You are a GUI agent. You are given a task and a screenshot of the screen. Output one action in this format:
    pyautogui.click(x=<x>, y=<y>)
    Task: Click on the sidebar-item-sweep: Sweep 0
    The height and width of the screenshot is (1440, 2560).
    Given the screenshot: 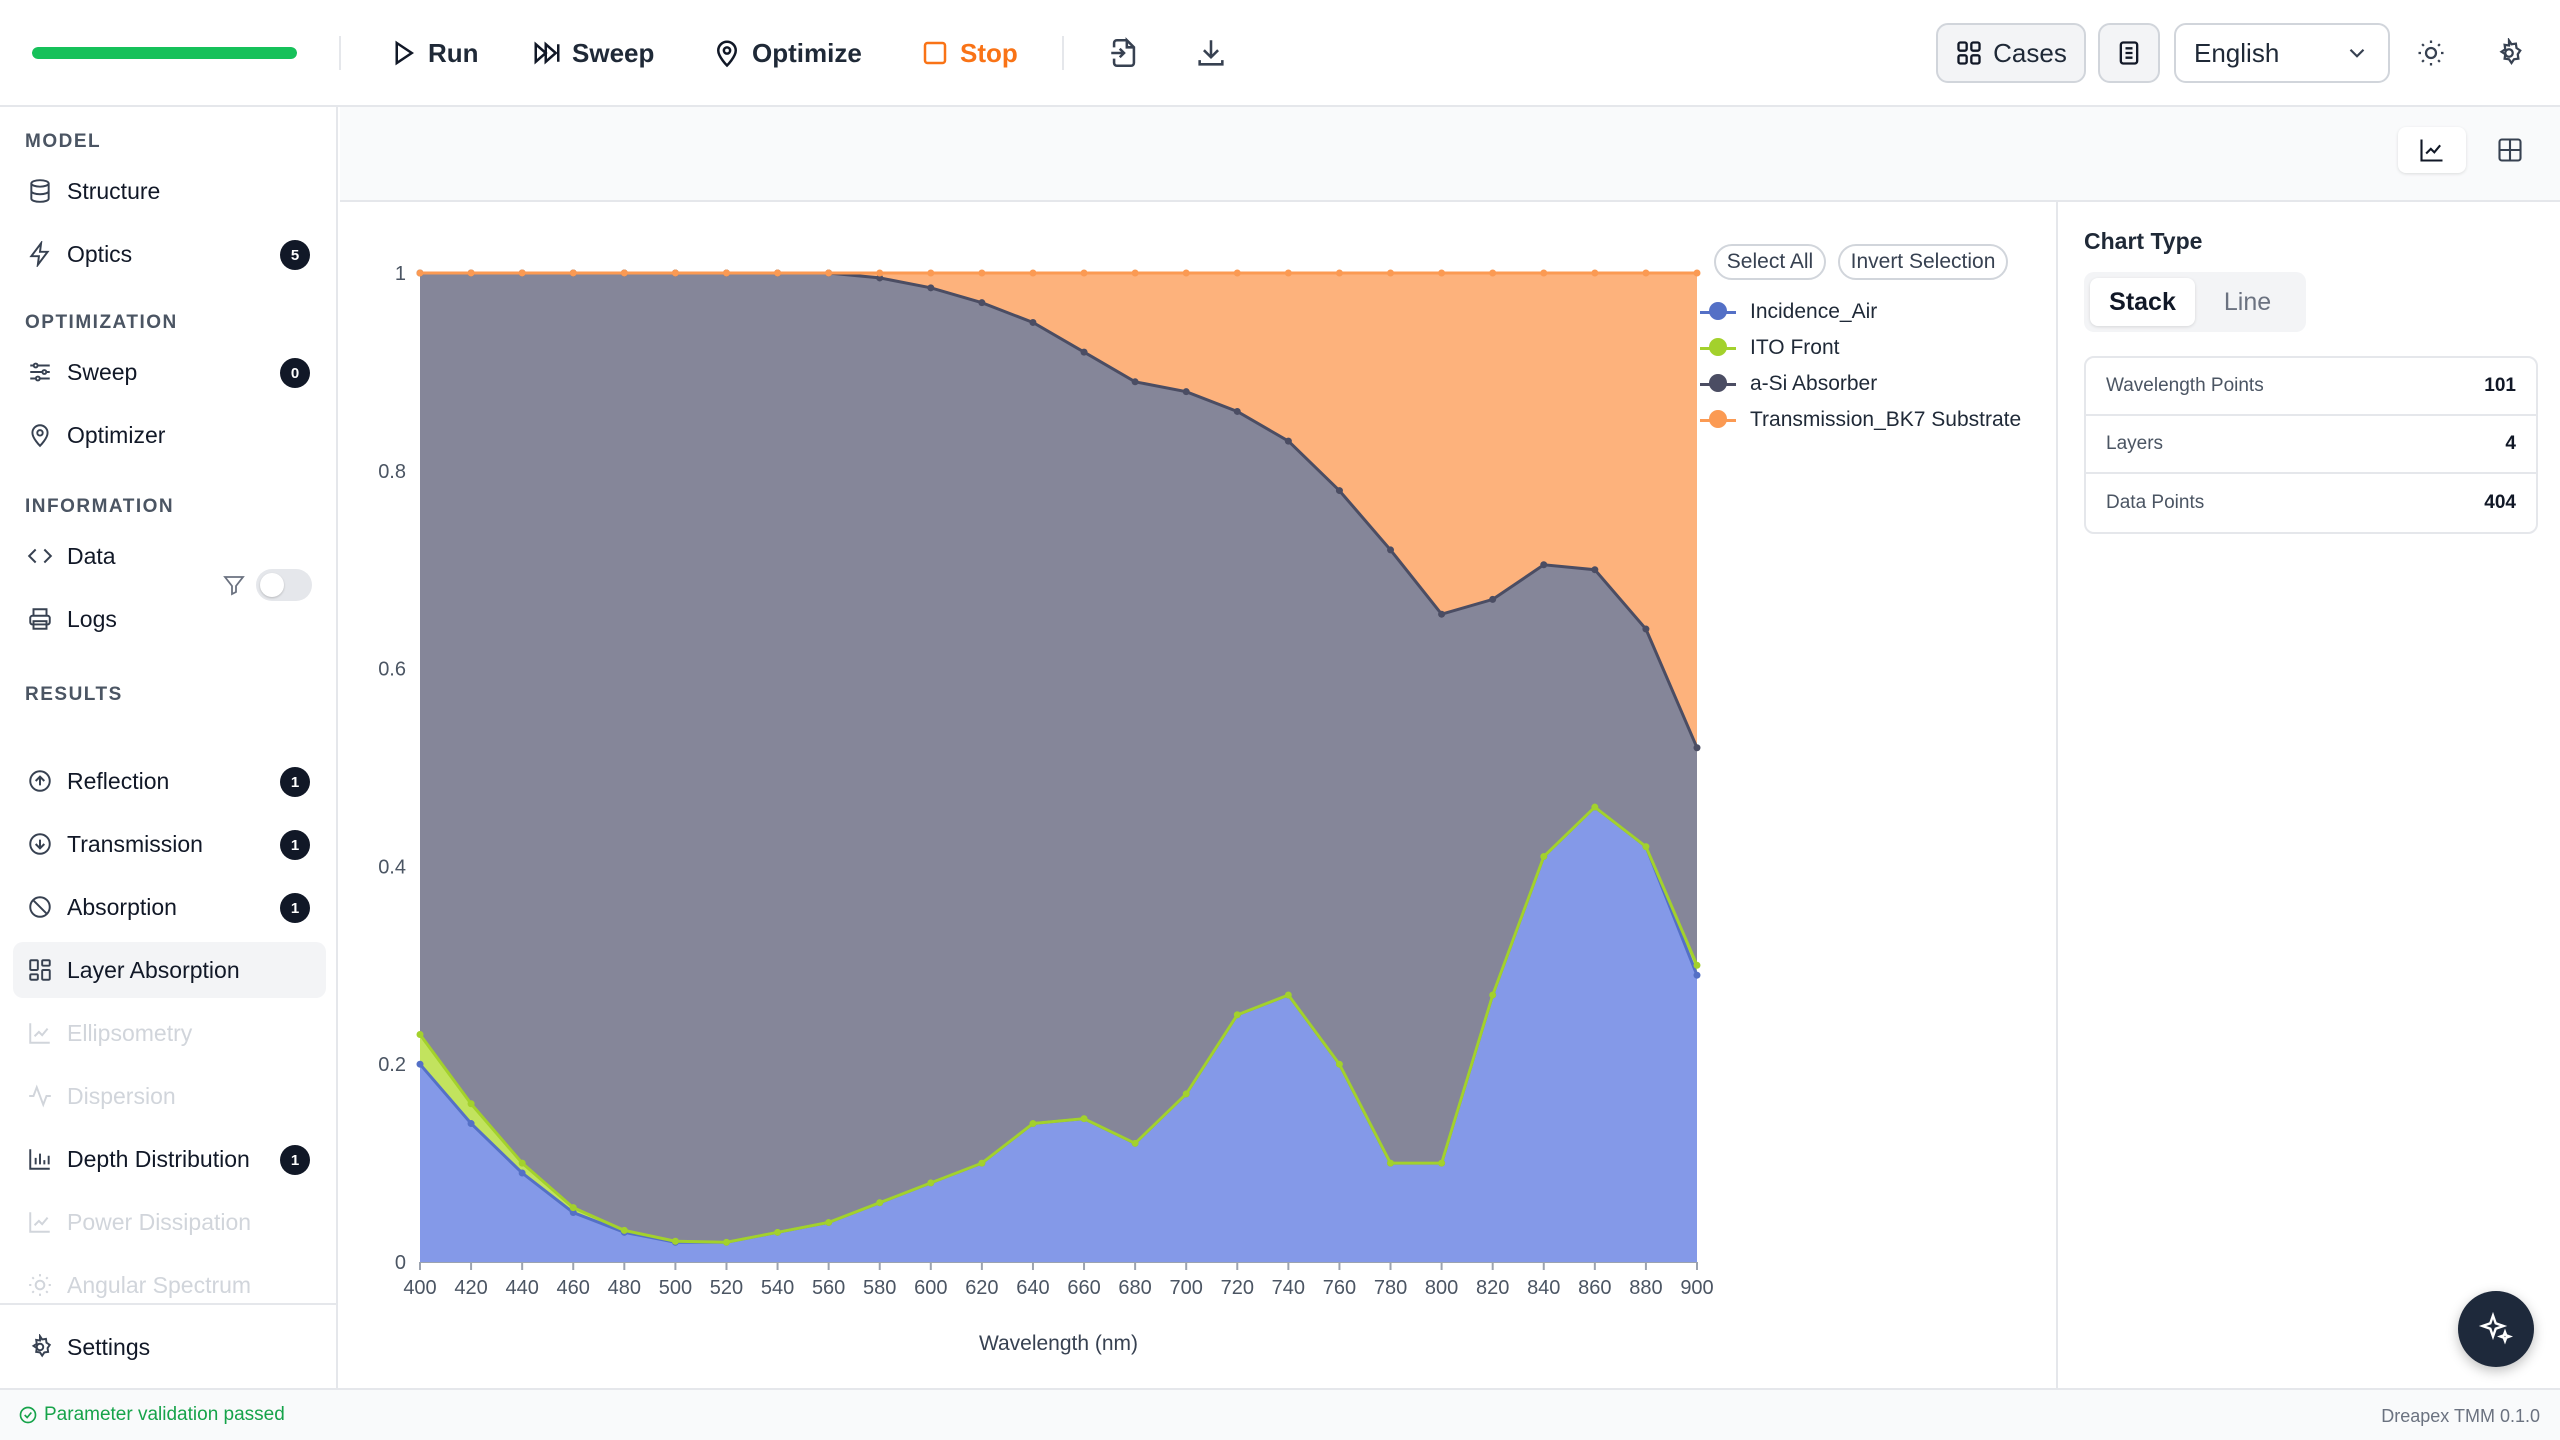 What is the action you would take?
    pyautogui.click(x=169, y=372)
    